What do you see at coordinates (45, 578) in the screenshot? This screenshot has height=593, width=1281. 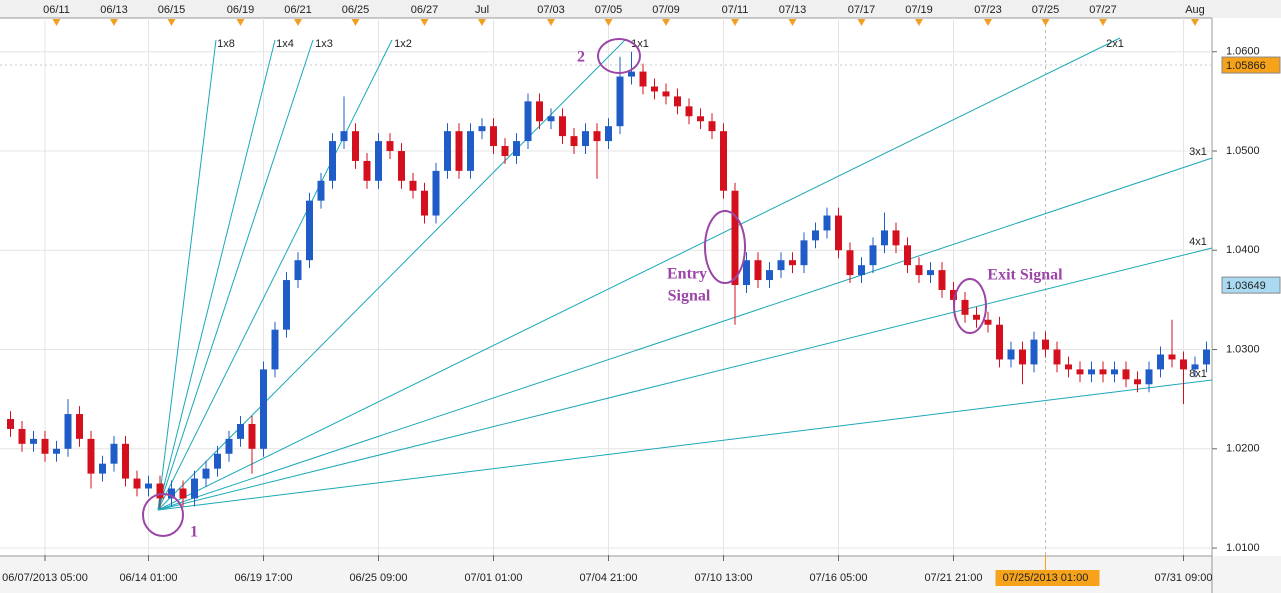 I see `x-tick-label: 06/07/2013 05:00` at bounding box center [45, 578].